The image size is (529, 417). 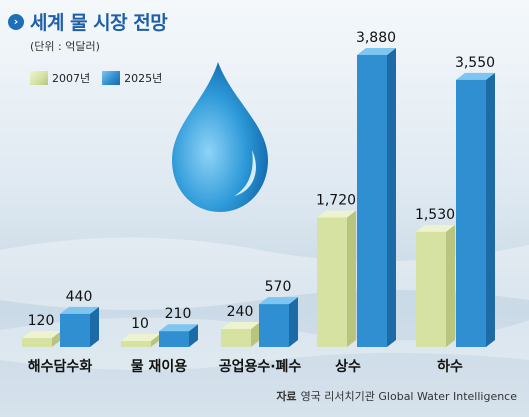 I want to click on title-block: › 세계 물 시장 전망, so click(x=88, y=21).